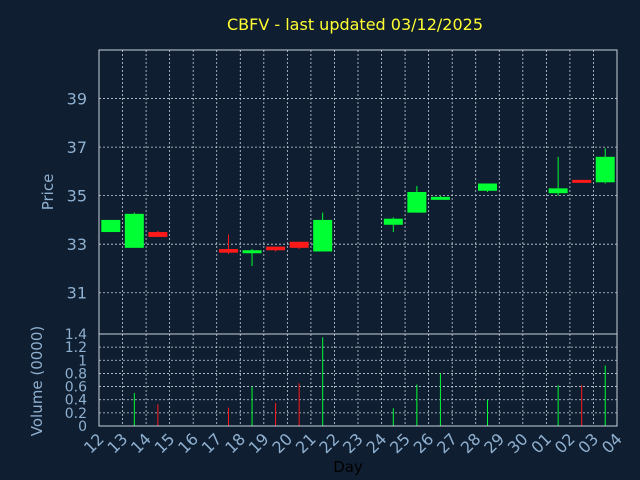 This screenshot has width=640, height=480. Describe the element at coordinates (76, 401) in the screenshot. I see `volume-tick-label: 0.4` at that location.